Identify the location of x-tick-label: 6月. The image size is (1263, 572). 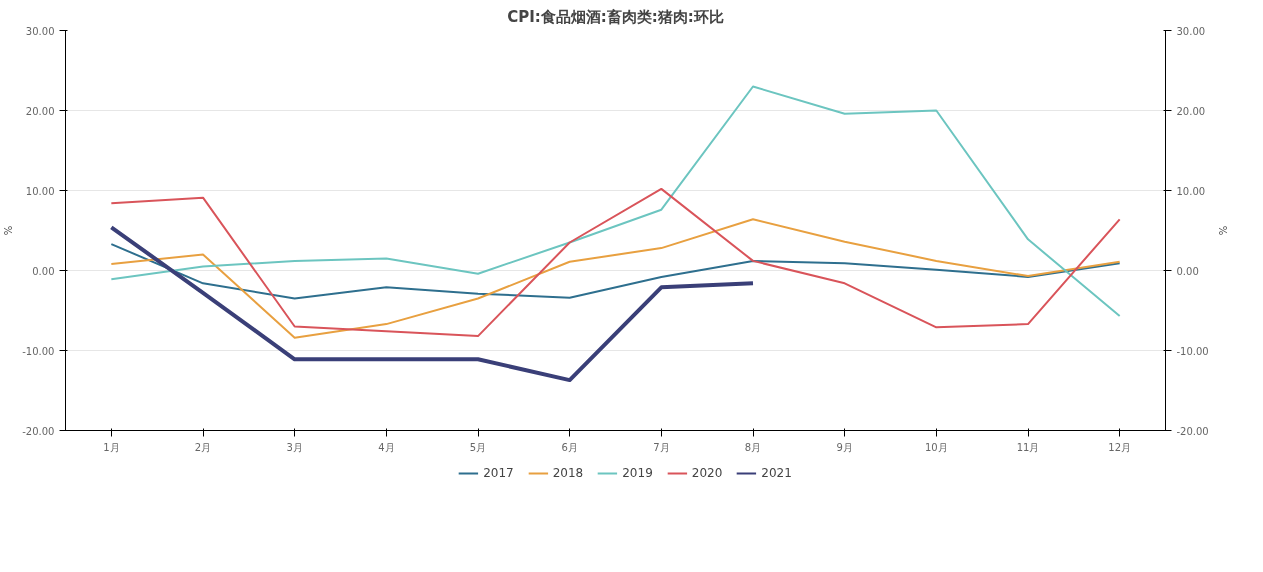
(569, 447).